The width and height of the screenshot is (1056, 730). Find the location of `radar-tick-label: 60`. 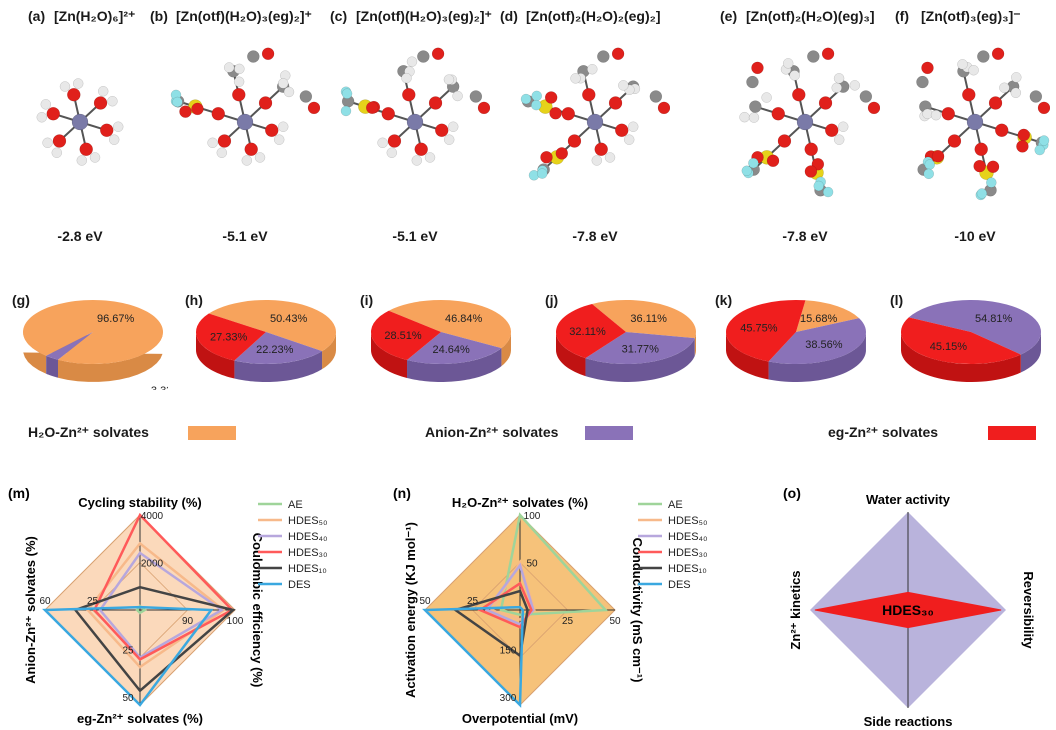

radar-tick-label: 60 is located at coordinates (45, 601).